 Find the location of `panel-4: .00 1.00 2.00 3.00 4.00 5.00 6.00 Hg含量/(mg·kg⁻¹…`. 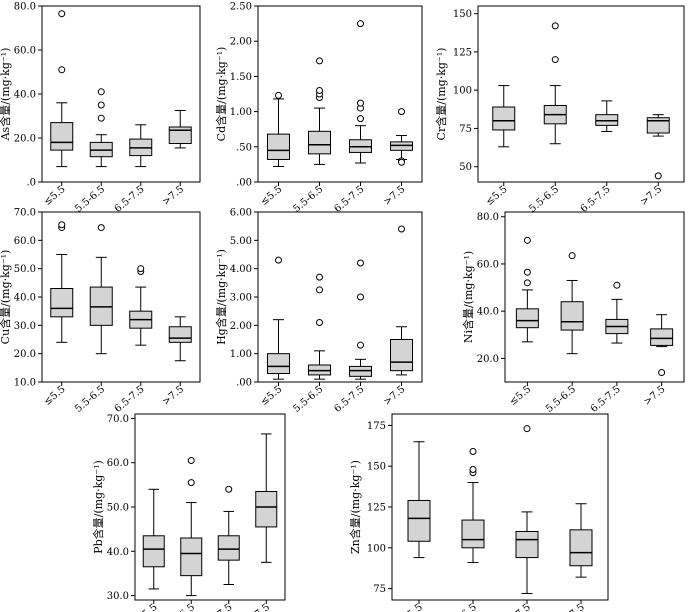

panel-4: .00 1.00 2.00 3.00 4.00 5.00 6.00 Hg含量/(mg·kg⁻¹… is located at coordinates (318, 311).